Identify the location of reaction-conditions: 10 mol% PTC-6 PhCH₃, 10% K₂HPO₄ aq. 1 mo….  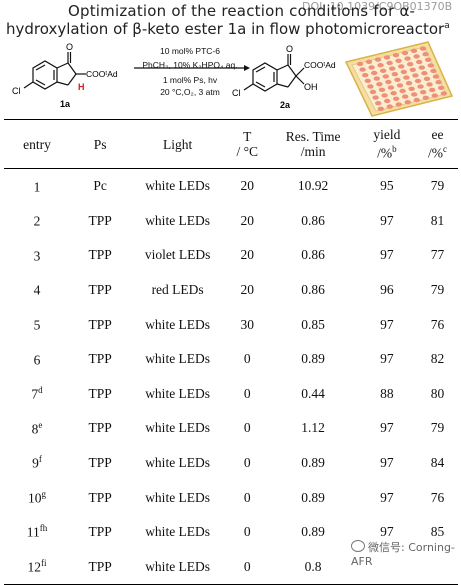
(190, 72).